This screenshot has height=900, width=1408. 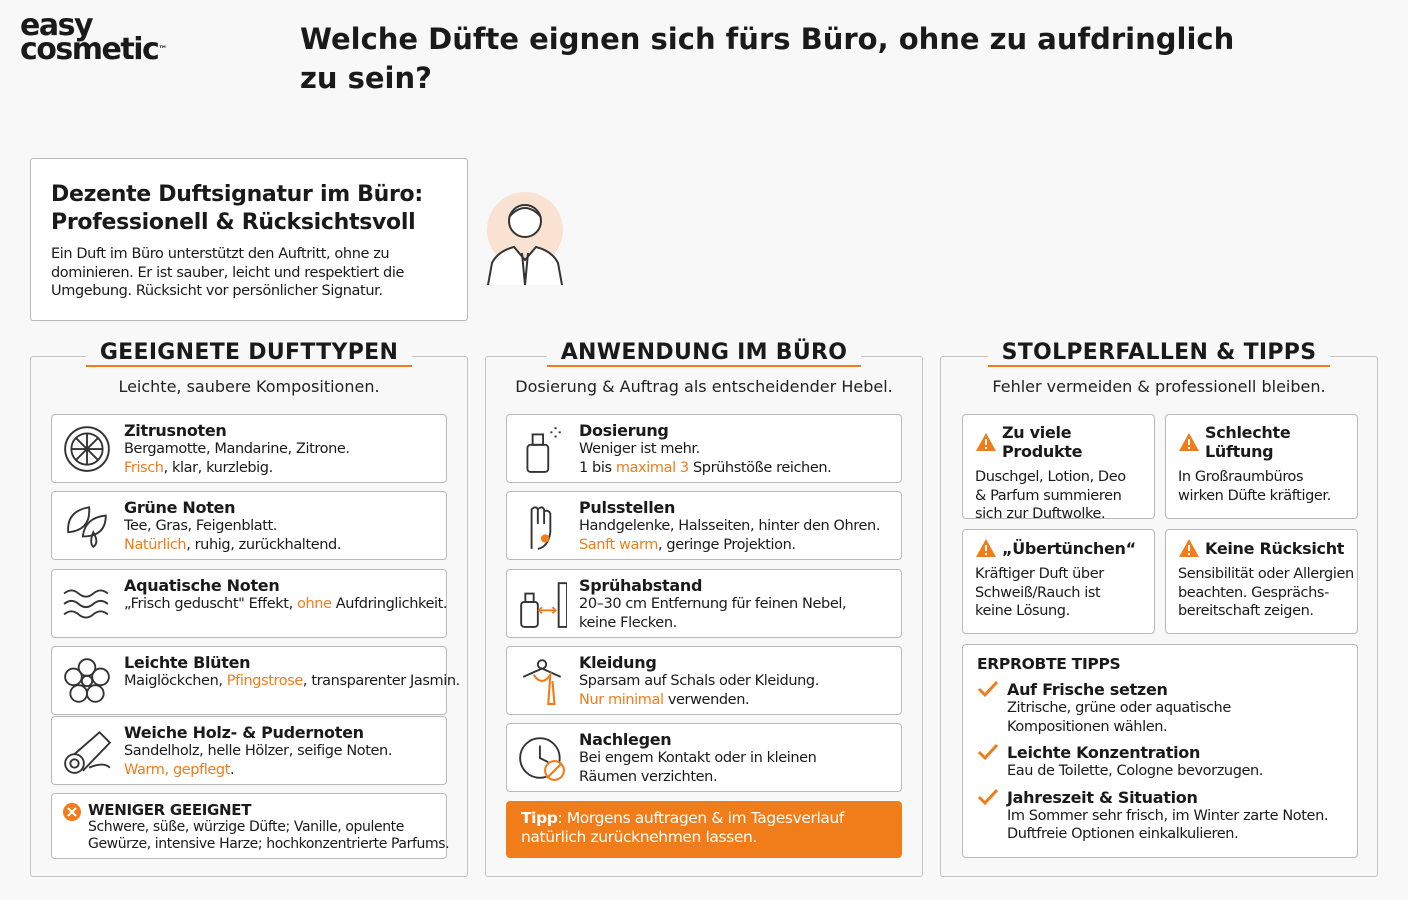 I want to click on text: Bergamotte, Mandarine, Zitrone., so click(x=237, y=449).